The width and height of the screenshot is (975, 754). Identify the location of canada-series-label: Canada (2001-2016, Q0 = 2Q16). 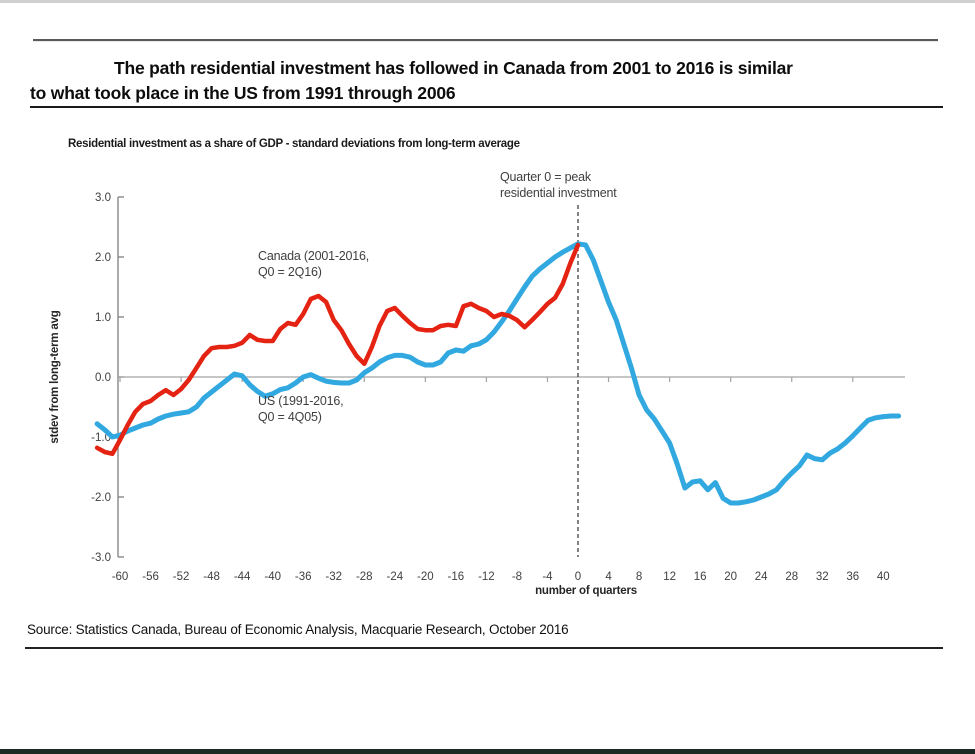
(313, 264).